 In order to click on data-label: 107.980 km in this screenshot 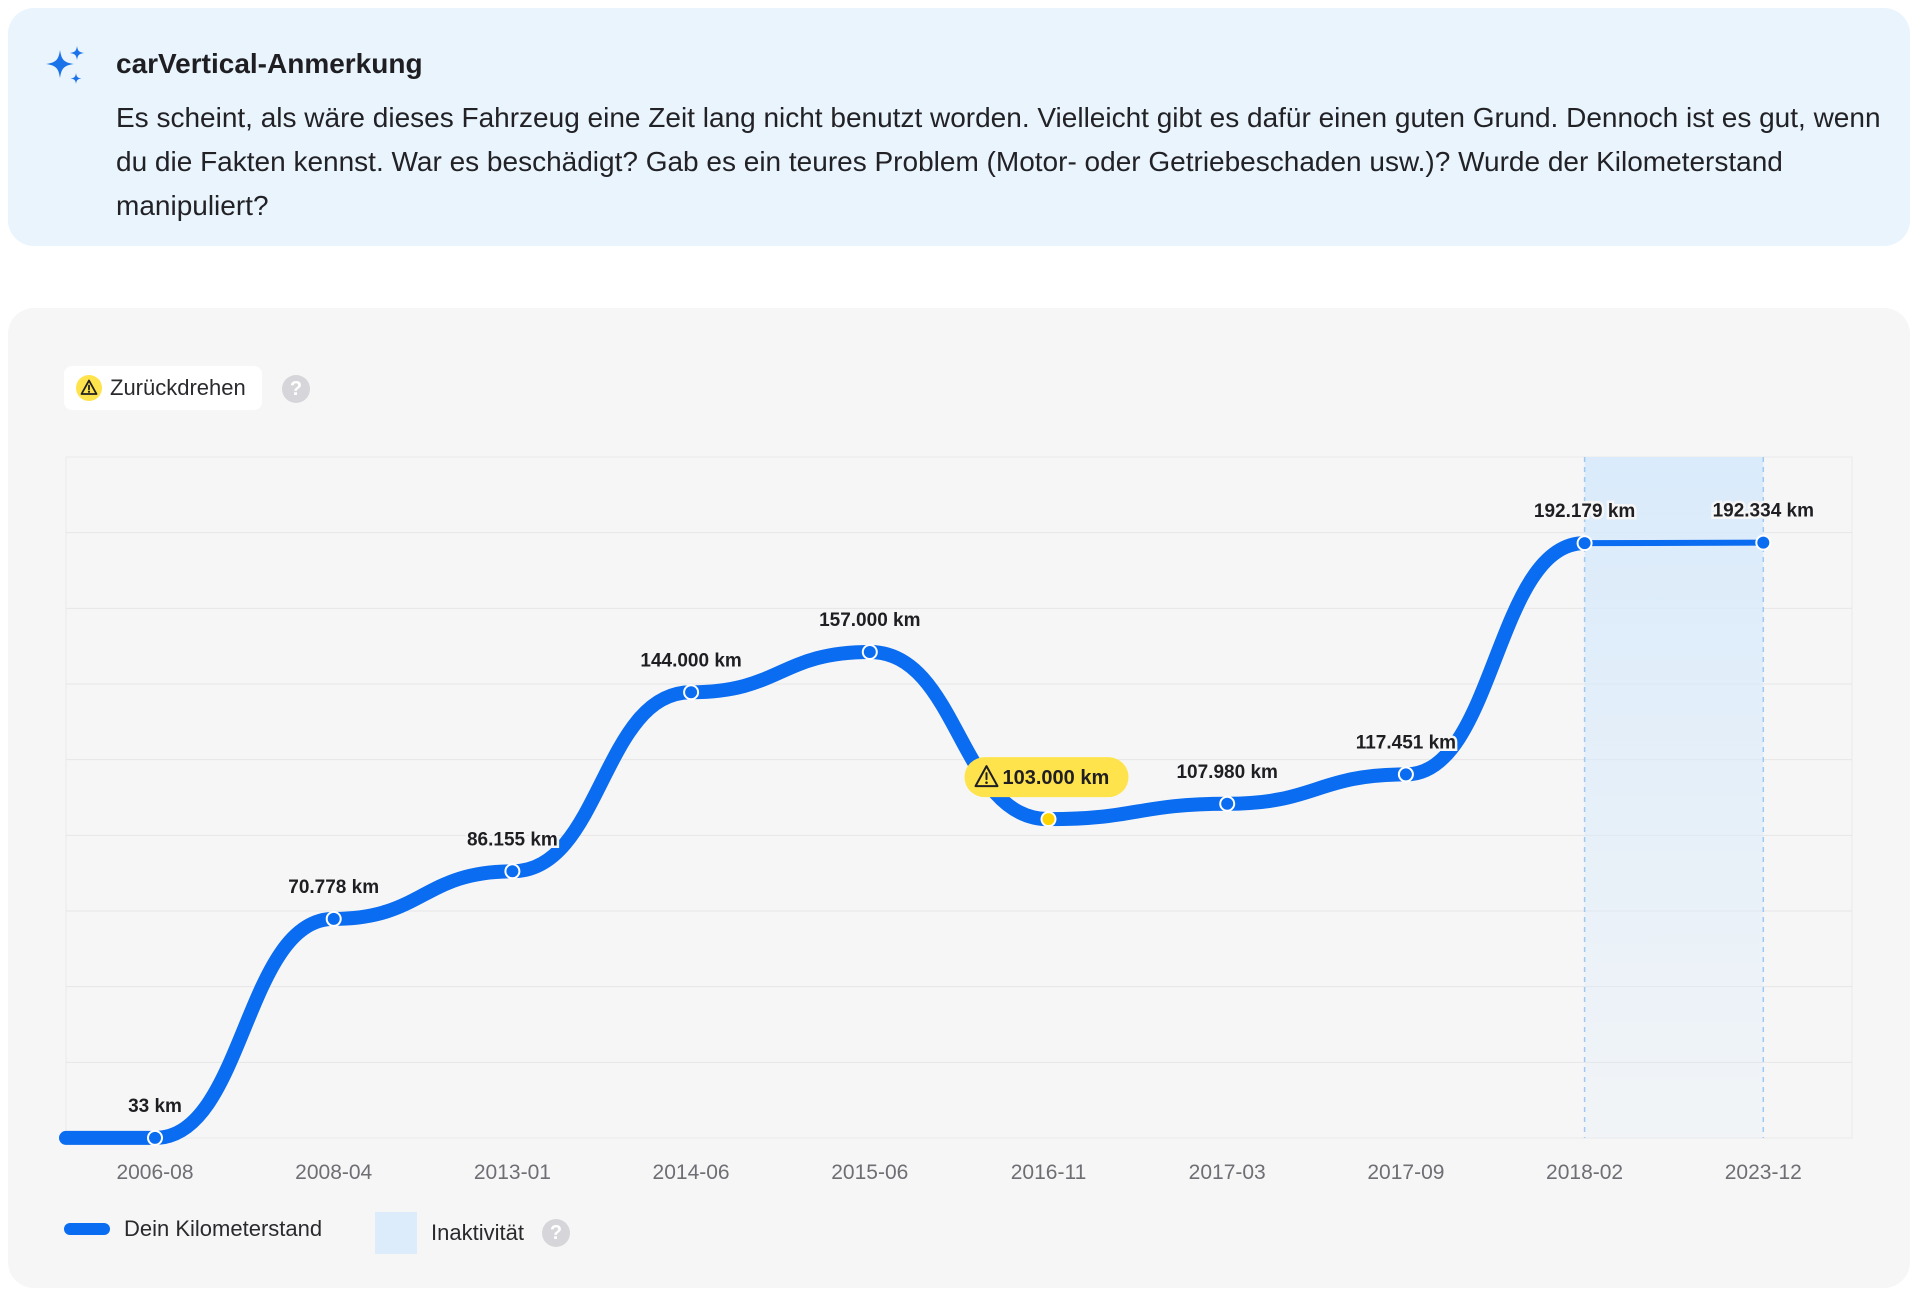, I will do `click(1226, 772)`.